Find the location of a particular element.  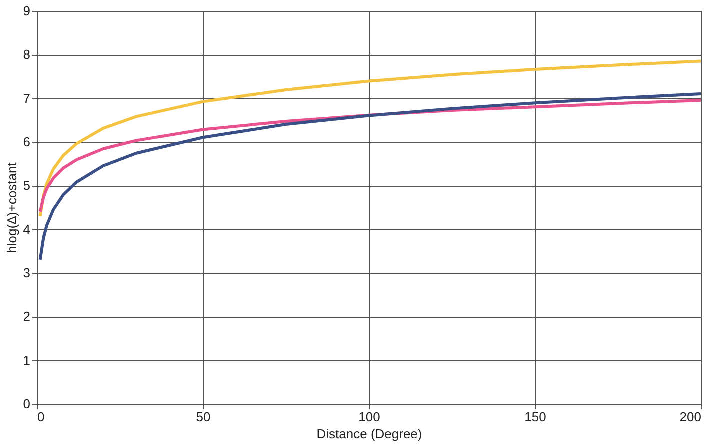

y-tick-label: 4 is located at coordinates (26, 229).